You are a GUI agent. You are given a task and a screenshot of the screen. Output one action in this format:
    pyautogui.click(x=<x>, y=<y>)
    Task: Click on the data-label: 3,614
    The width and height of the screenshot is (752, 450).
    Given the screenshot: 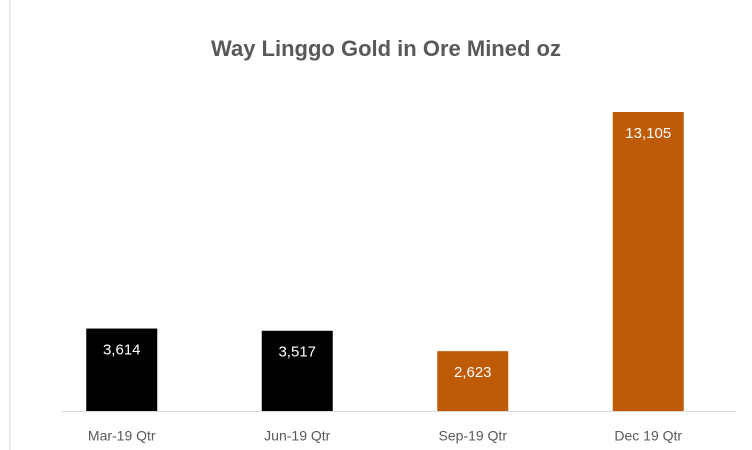 What is the action you would take?
    pyautogui.click(x=122, y=350)
    